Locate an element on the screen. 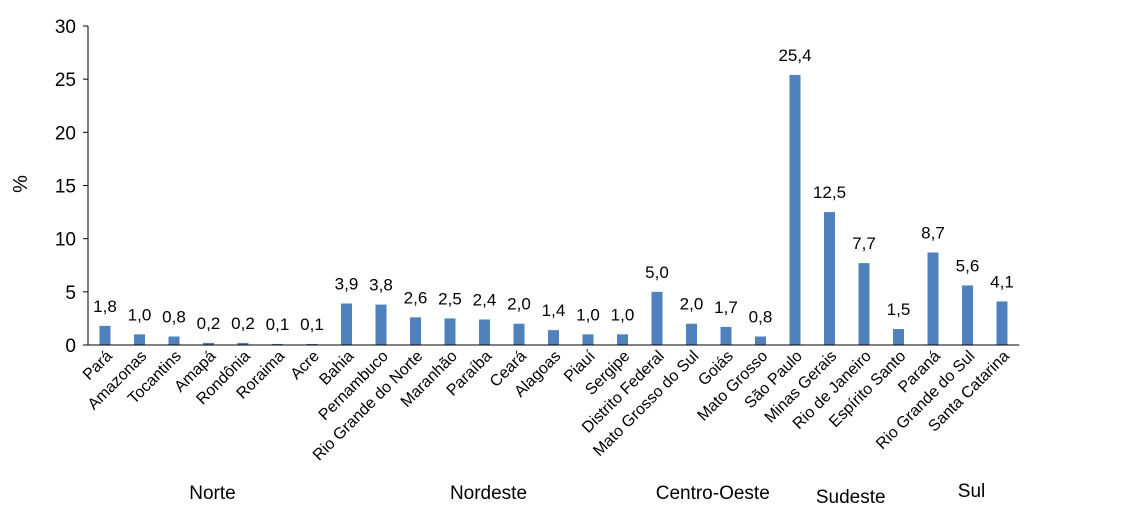 The width and height of the screenshot is (1144, 508). bar-value-label: 1,8 is located at coordinates (105, 306).